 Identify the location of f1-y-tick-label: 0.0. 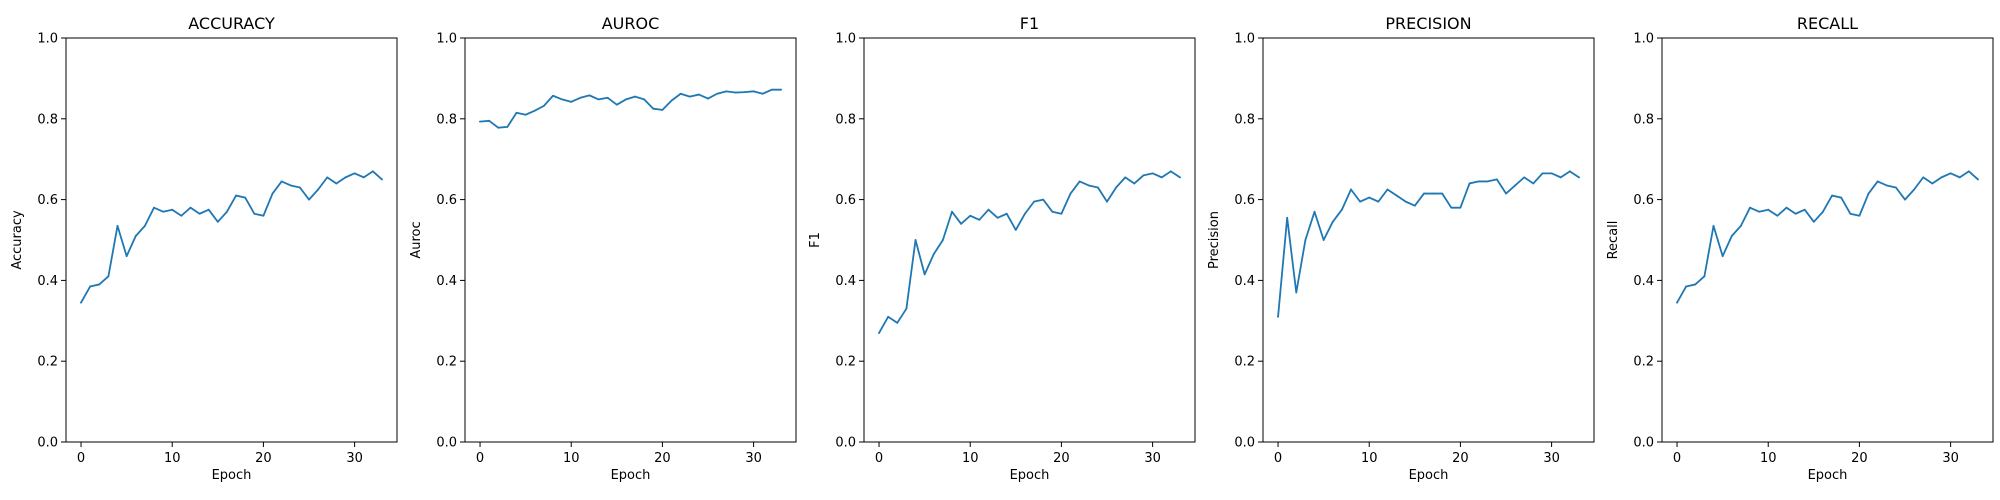
(845, 443).